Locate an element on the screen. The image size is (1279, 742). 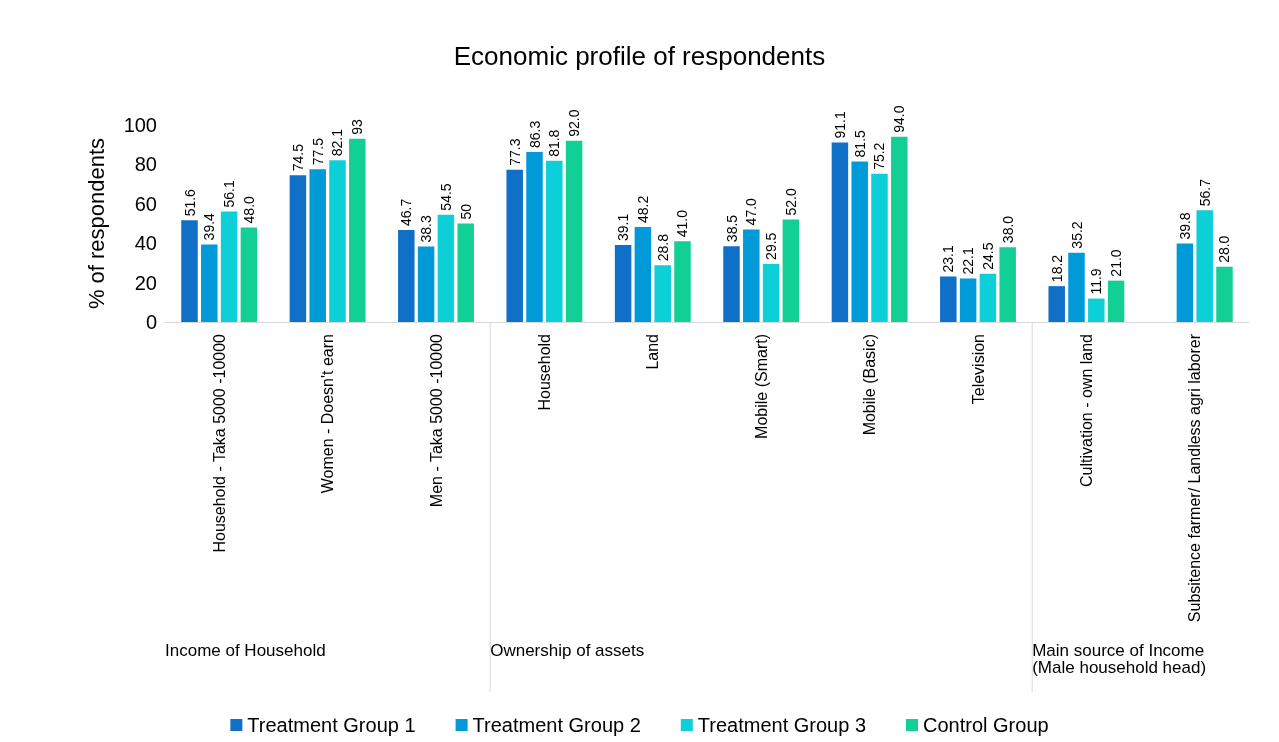
data-label: 48.0 is located at coordinates (248, 209).